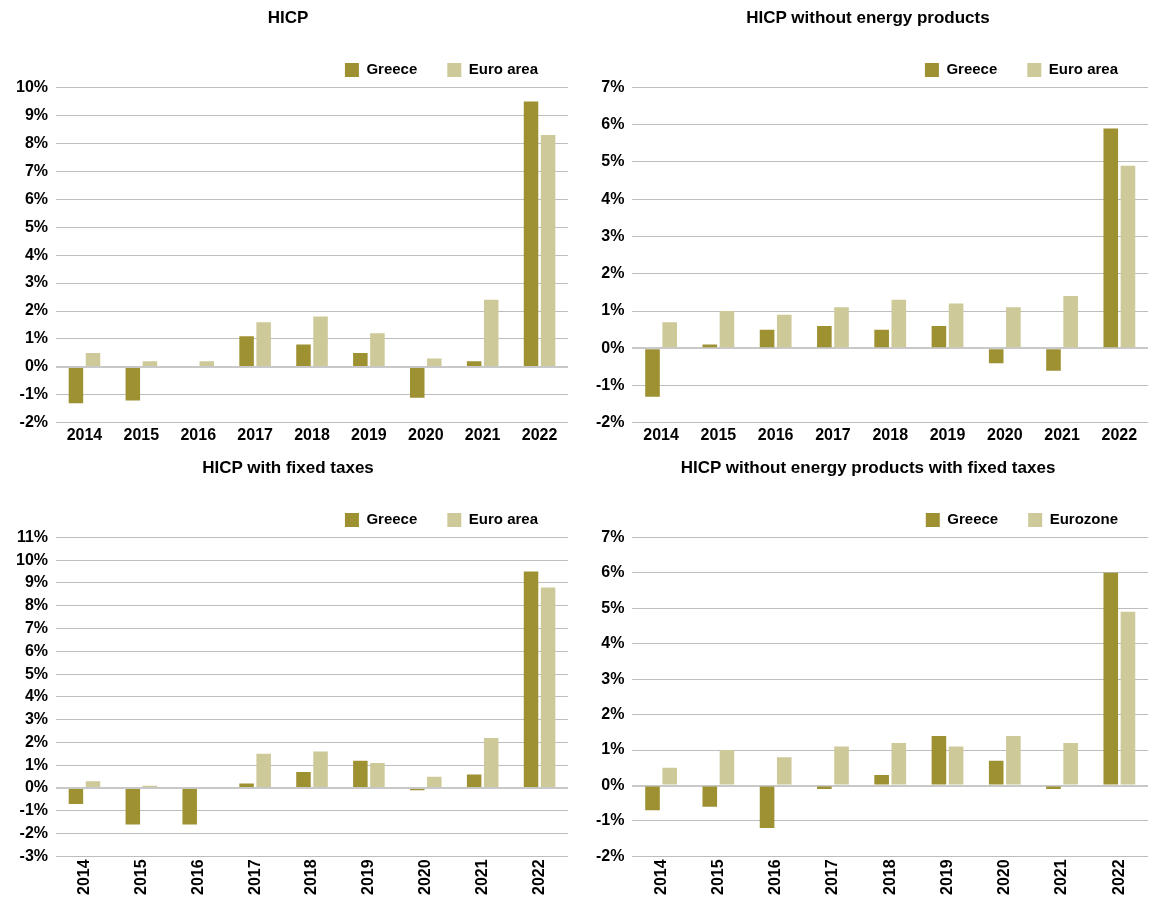 This screenshot has width=1163, height=900. What do you see at coordinates (34, 855) in the screenshot?
I see `y-tick-label: -3%` at bounding box center [34, 855].